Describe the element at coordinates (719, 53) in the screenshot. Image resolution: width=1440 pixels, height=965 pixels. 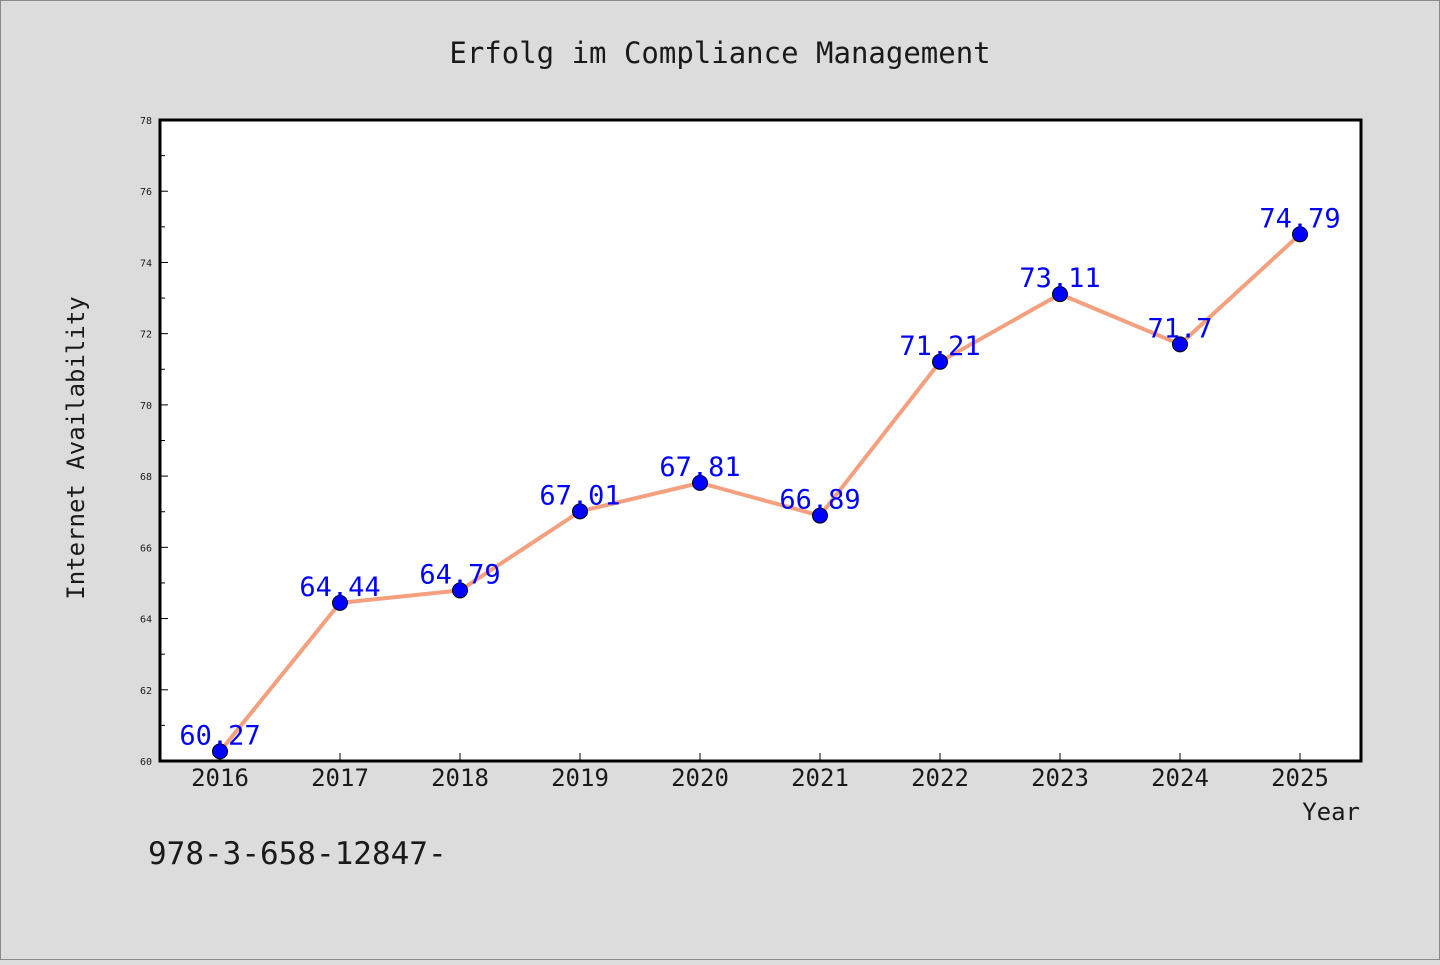
I see `chart-title: Erfolg im Compliance Management` at that location.